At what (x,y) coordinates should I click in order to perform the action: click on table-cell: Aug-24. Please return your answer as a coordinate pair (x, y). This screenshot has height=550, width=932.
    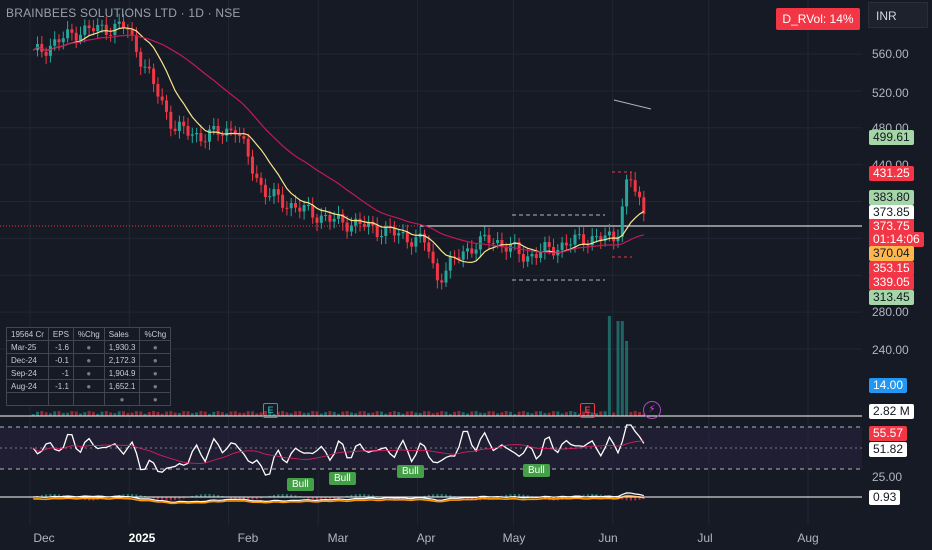
    Looking at the image, I should click on (27, 386).